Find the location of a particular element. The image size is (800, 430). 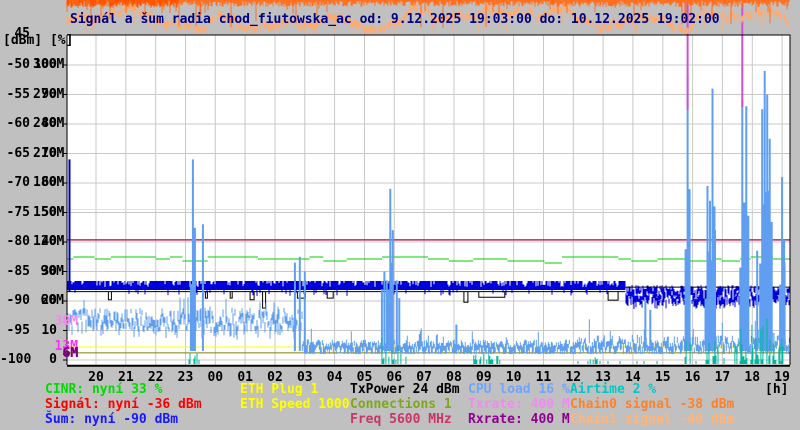

y-label-rate: 180M is located at coordinates (49, 182).